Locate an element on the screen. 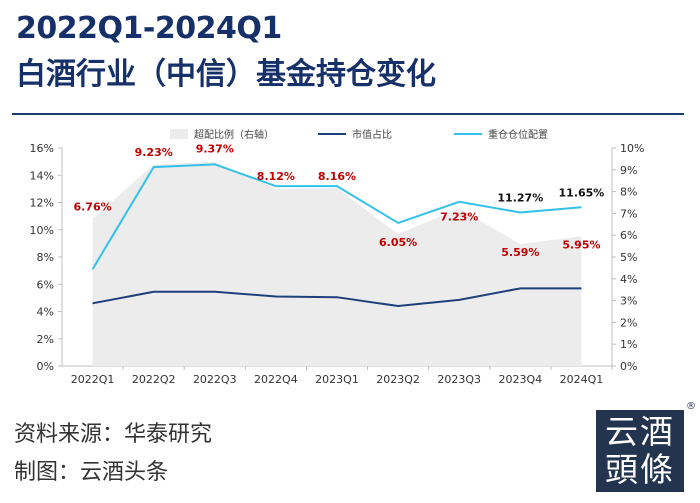 Image resolution: width=700 pixels, height=503 pixels. line-series-market-cap is located at coordinates (337, 297).